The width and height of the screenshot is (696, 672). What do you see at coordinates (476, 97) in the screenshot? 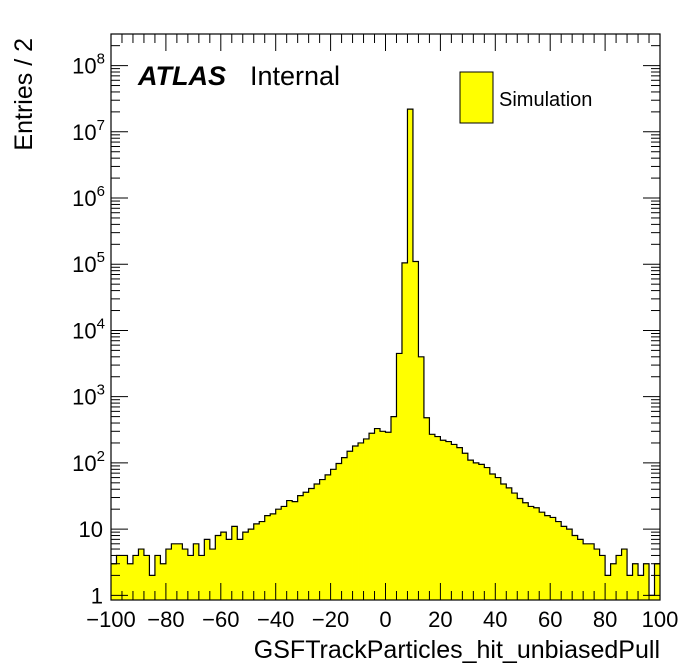
I see `legend-swatch` at bounding box center [476, 97].